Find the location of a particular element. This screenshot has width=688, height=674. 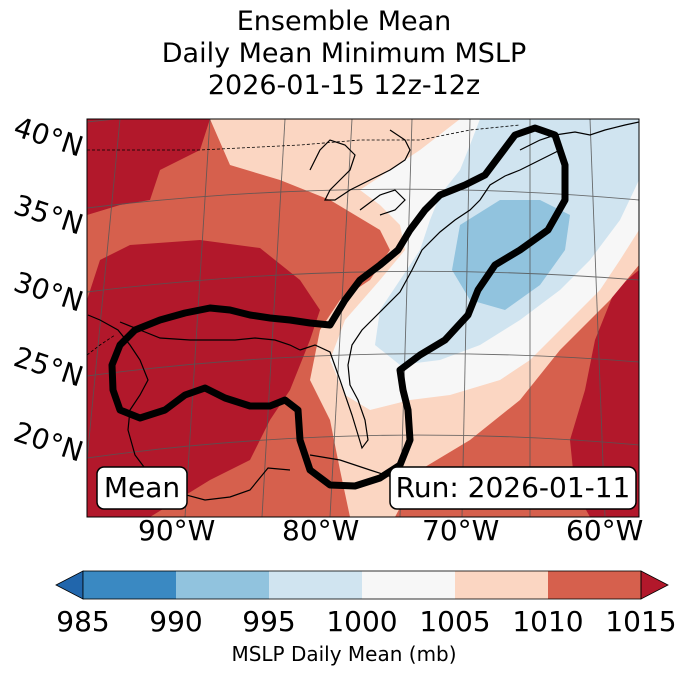

mean-label: Mean is located at coordinates (142, 487).